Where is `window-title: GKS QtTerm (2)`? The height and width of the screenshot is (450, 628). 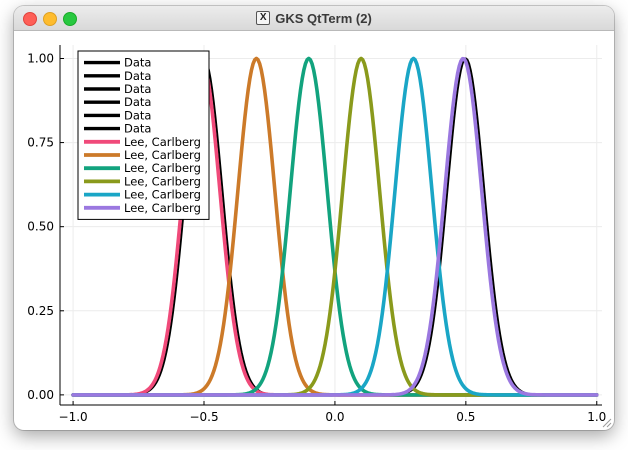 window-title: GKS QtTerm (2) is located at coordinates (323, 18).